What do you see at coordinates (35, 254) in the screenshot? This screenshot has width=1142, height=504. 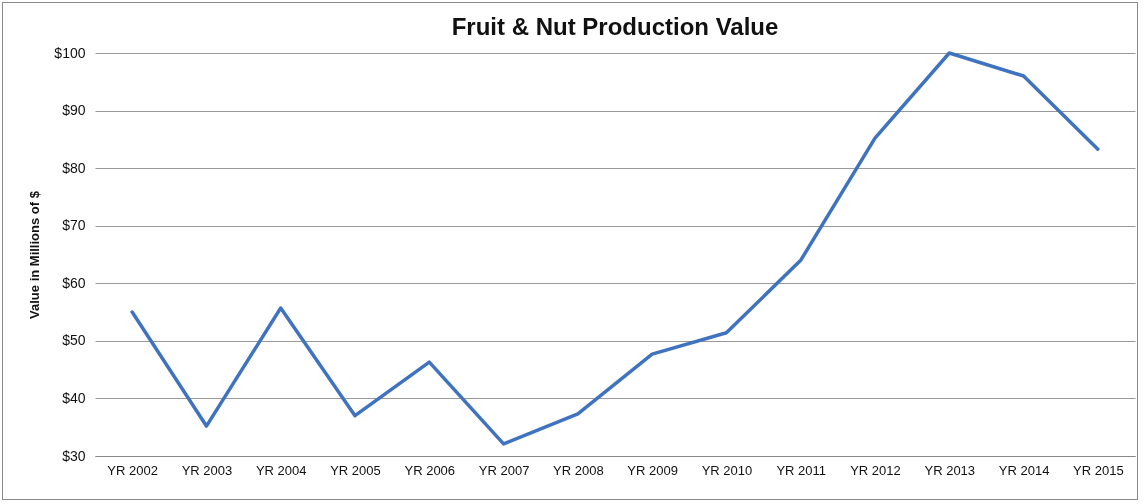 I see `y-axis-title: Value in Millions of $` at bounding box center [35, 254].